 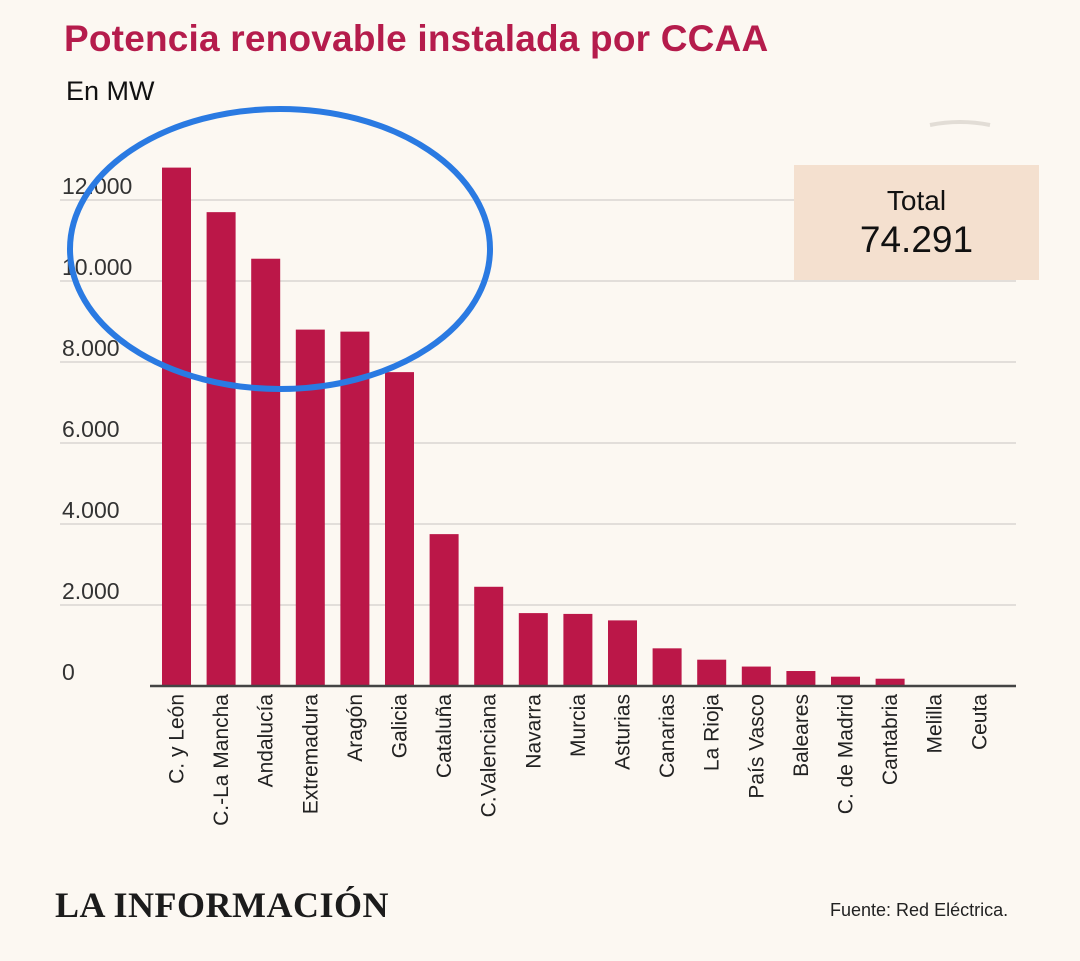 I want to click on x-category-label: La Rioja, so click(x=712, y=732).